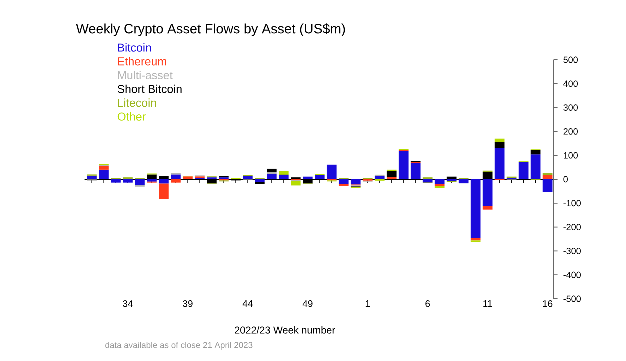 The image size is (626, 361). Describe the element at coordinates (571, 107) in the screenshot. I see `y-tick-label: 300` at that location.